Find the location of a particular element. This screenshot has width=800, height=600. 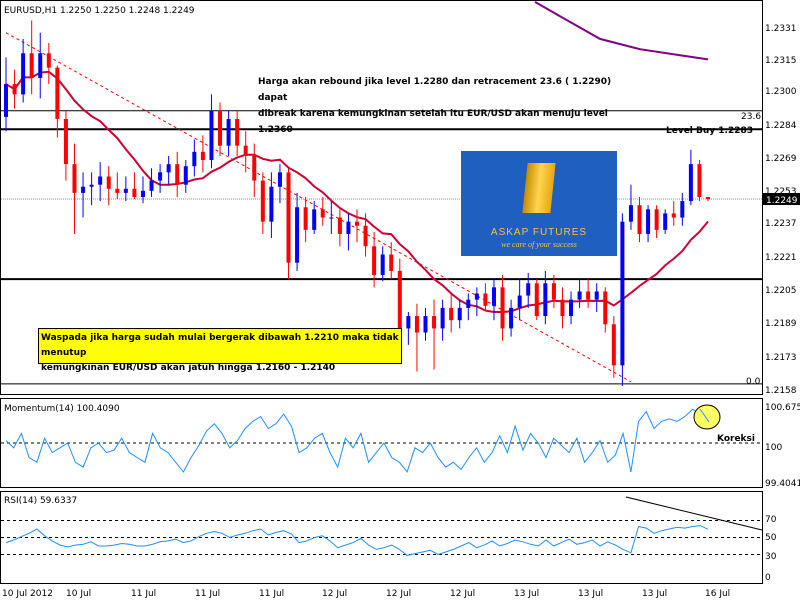

rsi-panel-frame is located at coordinates (381, 537).